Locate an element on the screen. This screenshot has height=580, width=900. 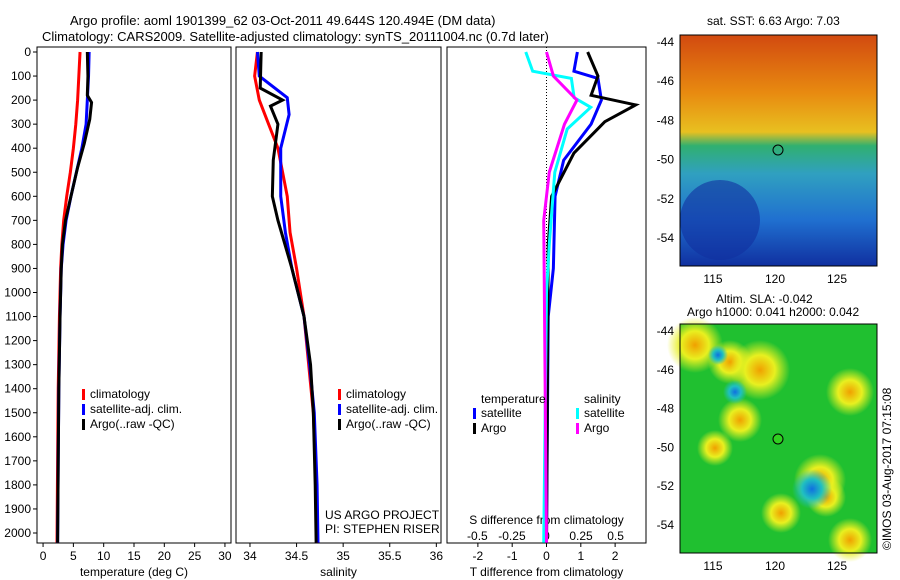
x-tick-label: 30 is located at coordinates (225, 556).